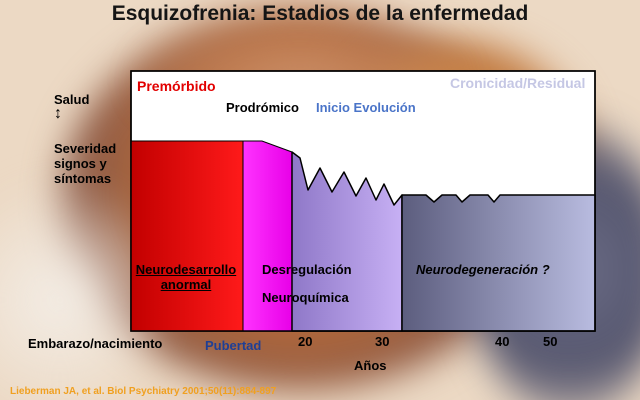 The height and width of the screenshot is (400, 640). I want to click on tick-40: 40, so click(502, 341).